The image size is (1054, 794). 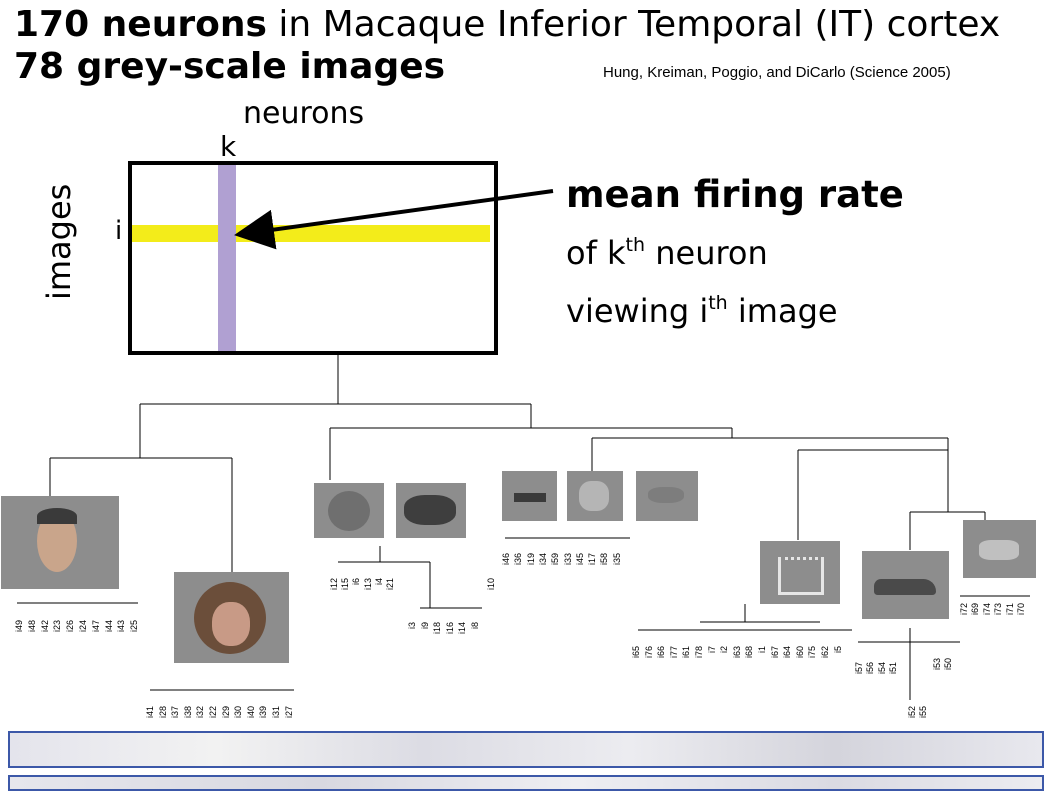 I want to click on k-index-label: k, so click(x=228, y=146).